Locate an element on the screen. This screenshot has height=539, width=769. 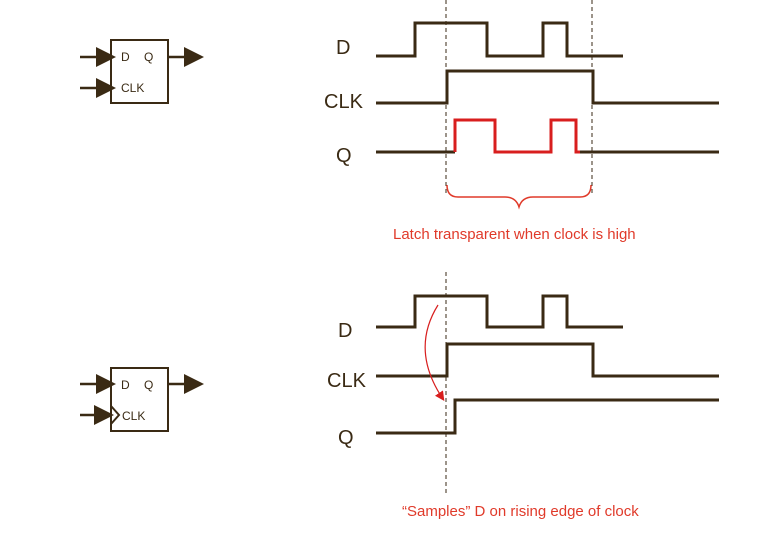
latch-box is located at coordinates (139, 71).